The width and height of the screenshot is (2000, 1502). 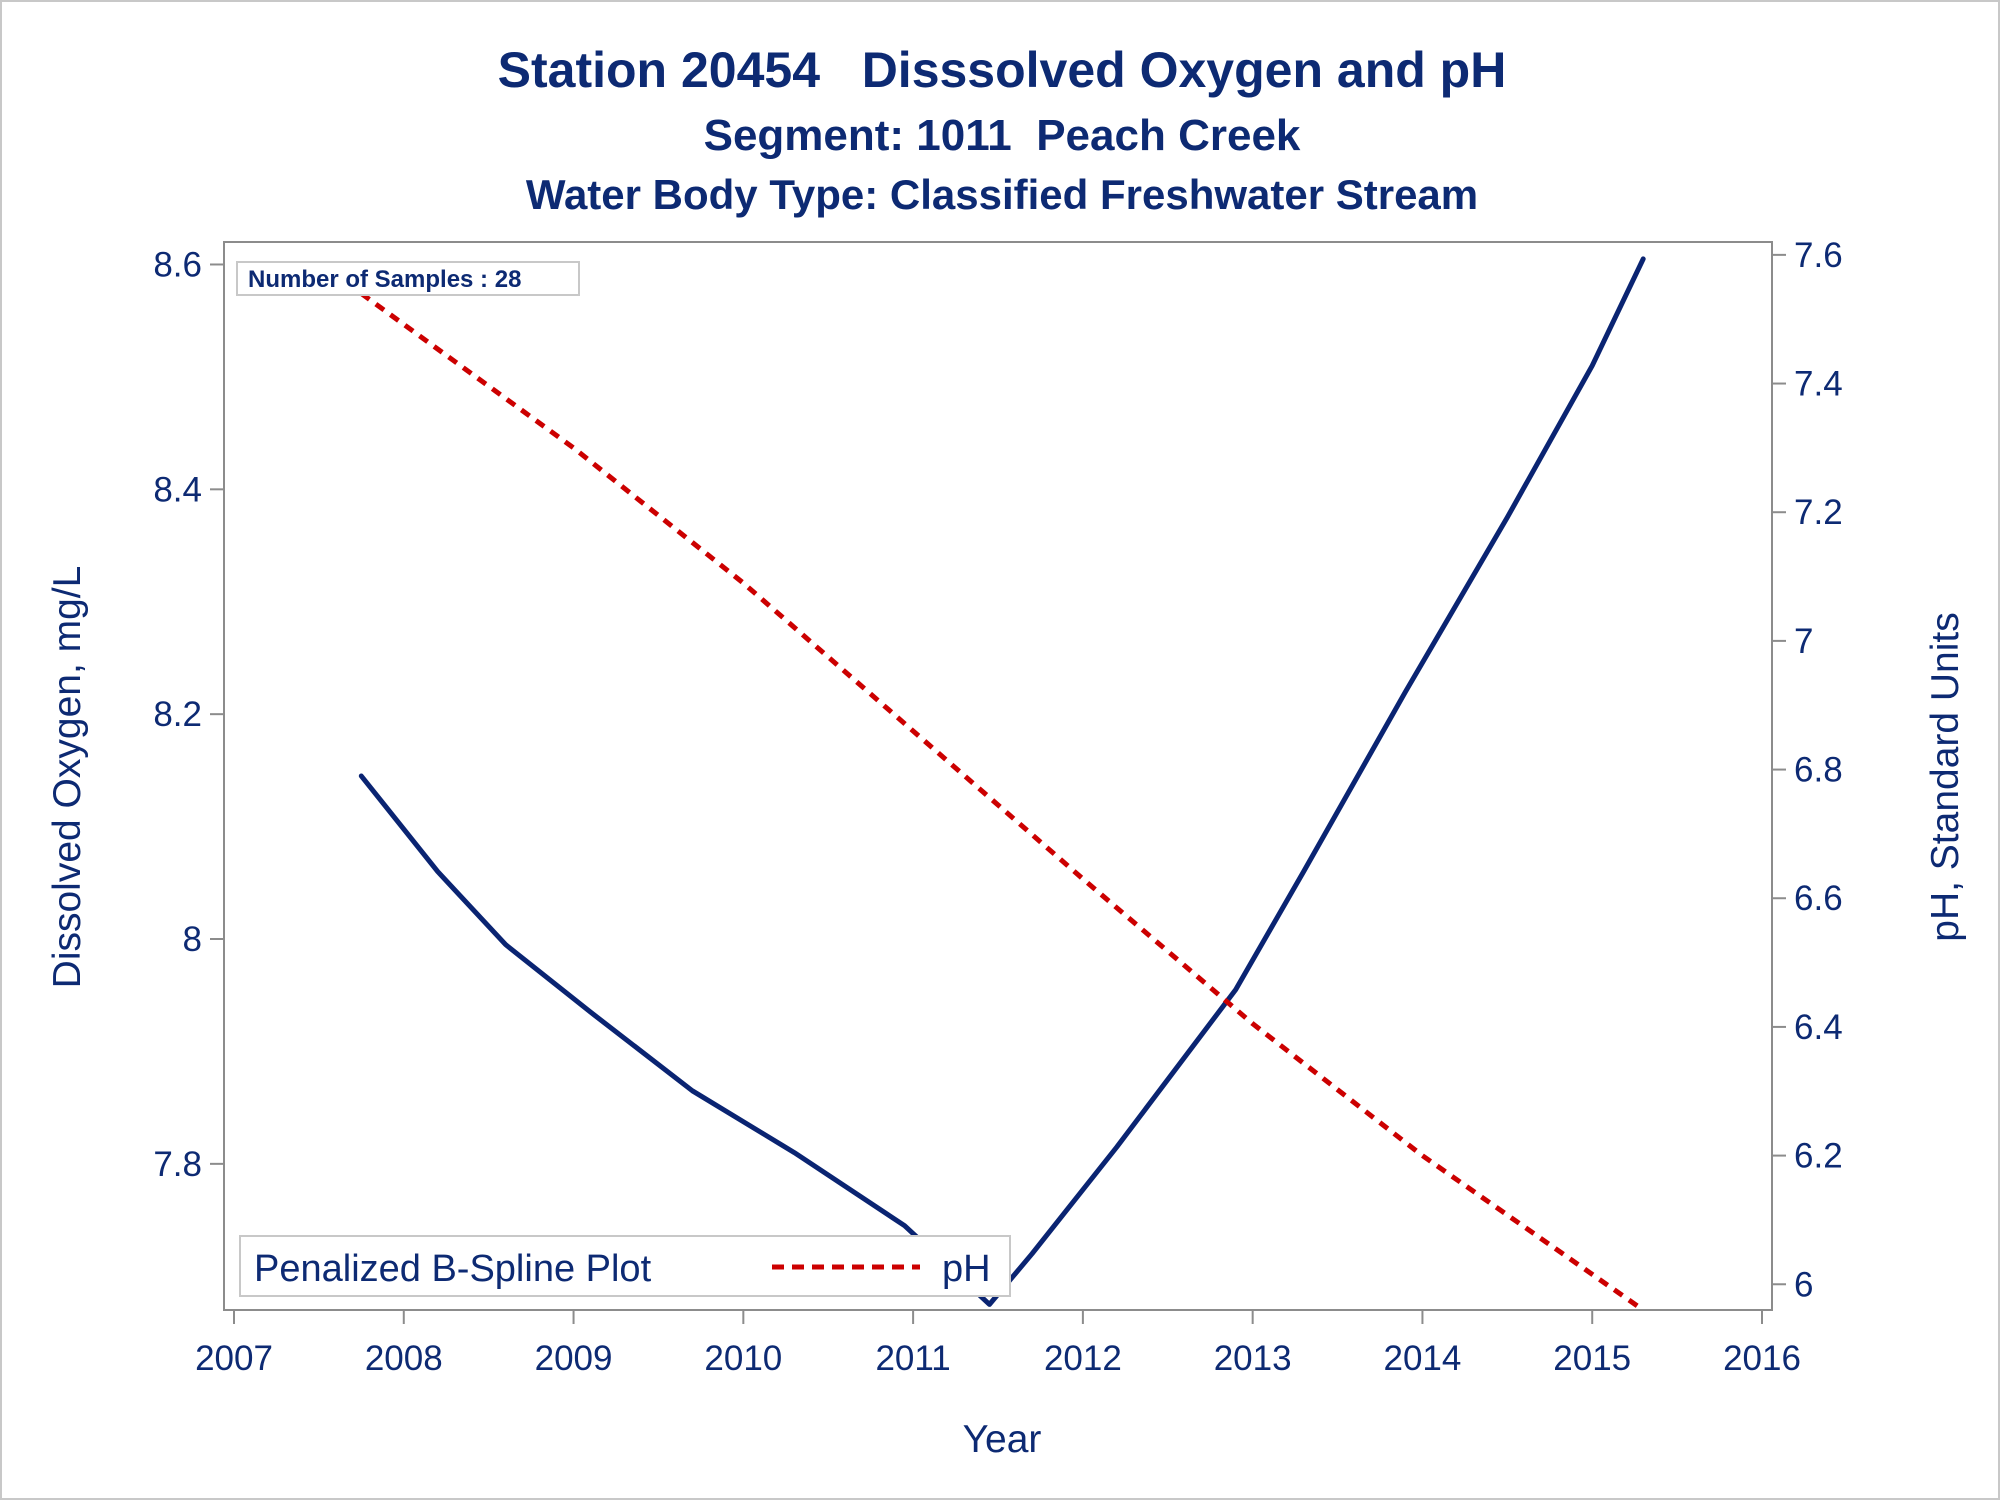 What do you see at coordinates (453, 1269) in the screenshot?
I see `legend-title: Penalized B-Spline Plot` at bounding box center [453, 1269].